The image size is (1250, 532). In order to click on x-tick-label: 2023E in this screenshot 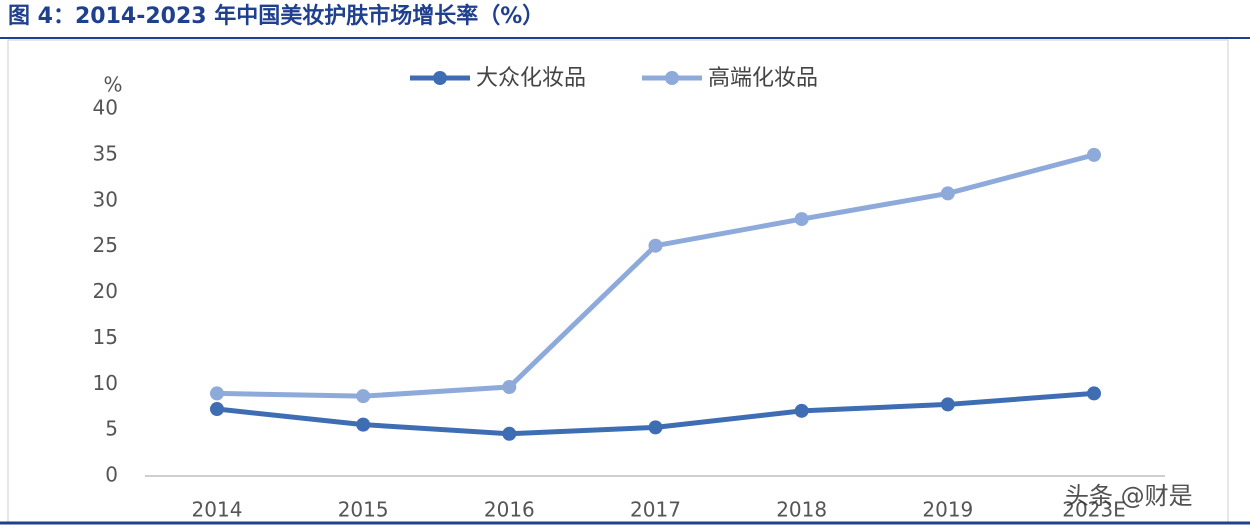, I will do `click(1094, 510)`.